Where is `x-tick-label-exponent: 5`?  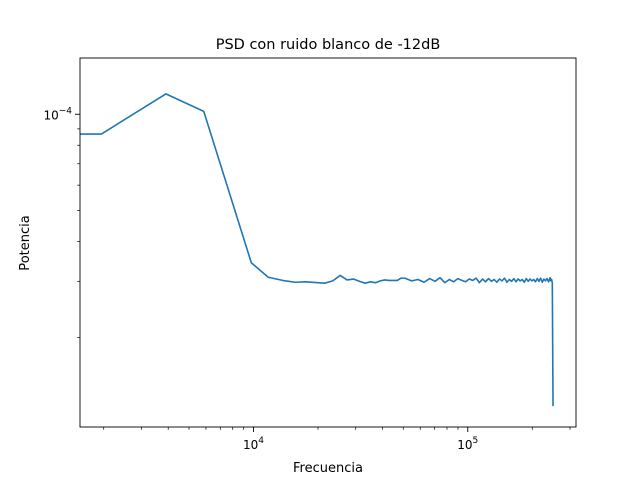
x-tick-label-exponent: 5 is located at coordinates (476, 441).